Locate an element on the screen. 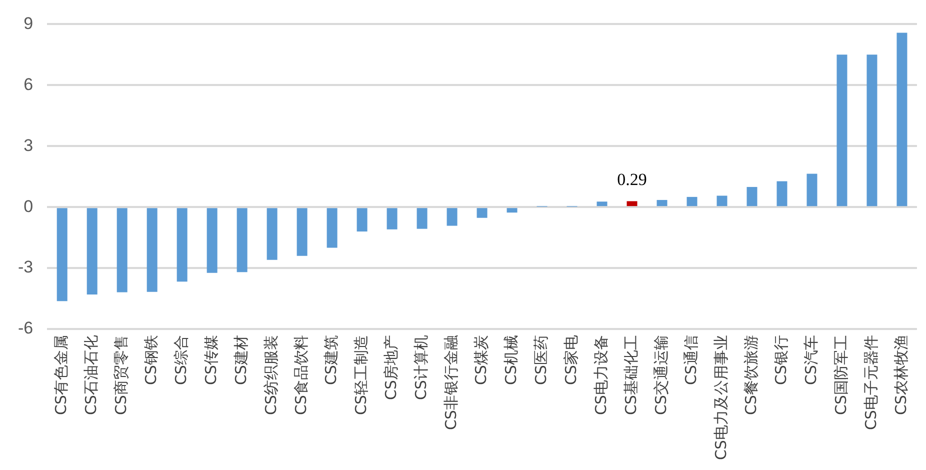 The image size is (926, 470). x-tick-label: CS机械 is located at coordinates (511, 360).